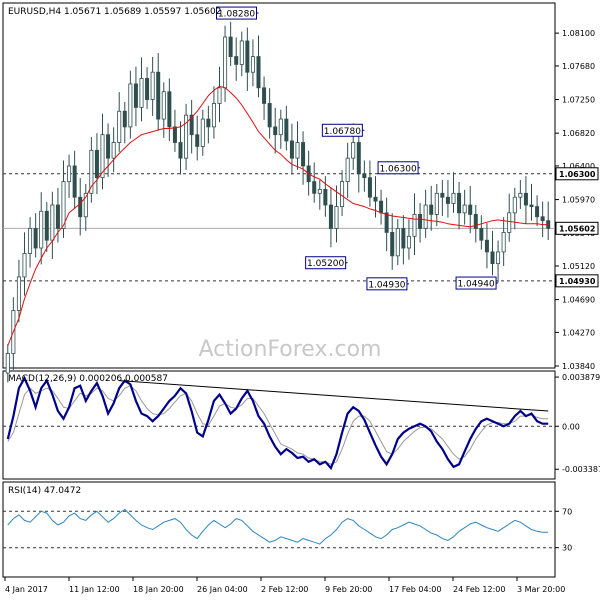 The image size is (600, 604). I want to click on rsi-line, so click(278, 526).